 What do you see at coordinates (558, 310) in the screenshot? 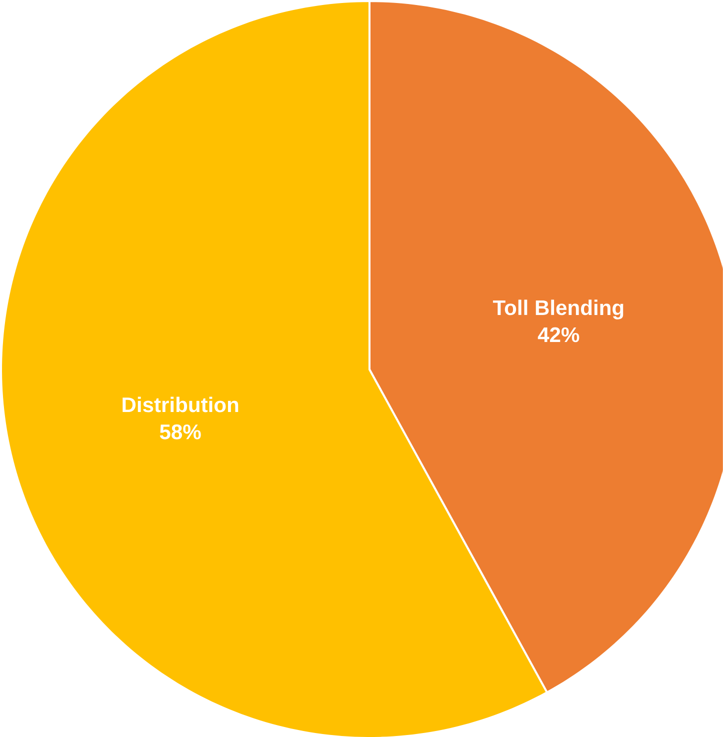
I see `slice-label: Toll Blending` at bounding box center [558, 310].